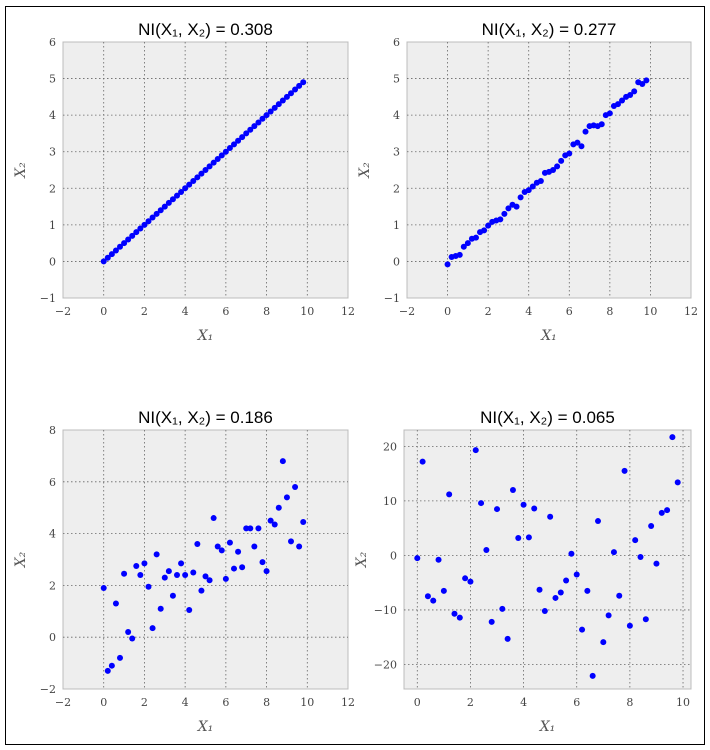 The image size is (710, 750). Describe the element at coordinates (21, 170) in the screenshot. I see `y-axis-label: X₂` at that location.